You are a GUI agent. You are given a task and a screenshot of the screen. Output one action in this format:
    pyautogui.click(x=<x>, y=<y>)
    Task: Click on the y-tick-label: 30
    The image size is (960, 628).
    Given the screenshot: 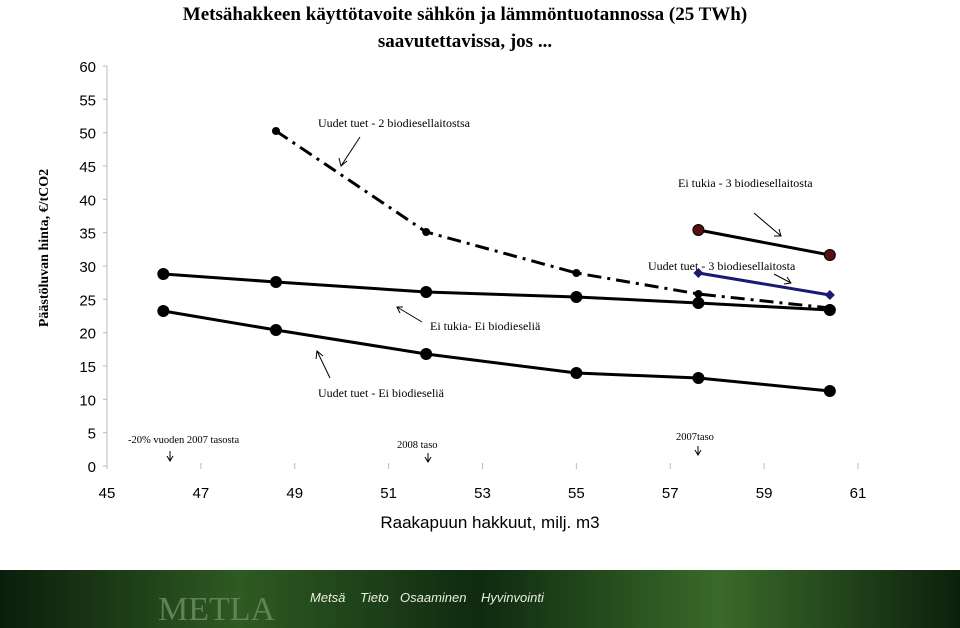 What is the action you would take?
    pyautogui.click(x=87, y=267)
    